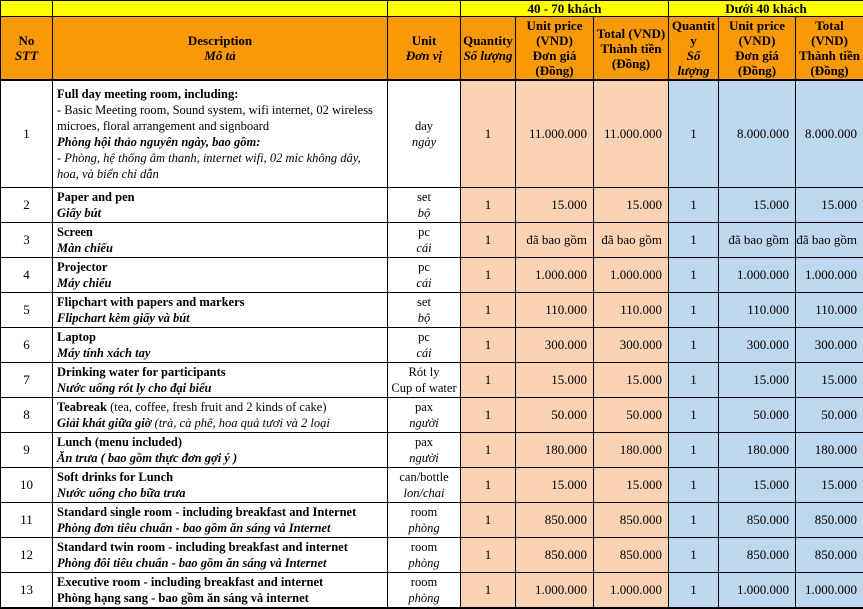 Image resolution: width=863 pixels, height=609 pixels. What do you see at coordinates (27, 379) in the screenshot?
I see `row-number-cell: 7` at bounding box center [27, 379].